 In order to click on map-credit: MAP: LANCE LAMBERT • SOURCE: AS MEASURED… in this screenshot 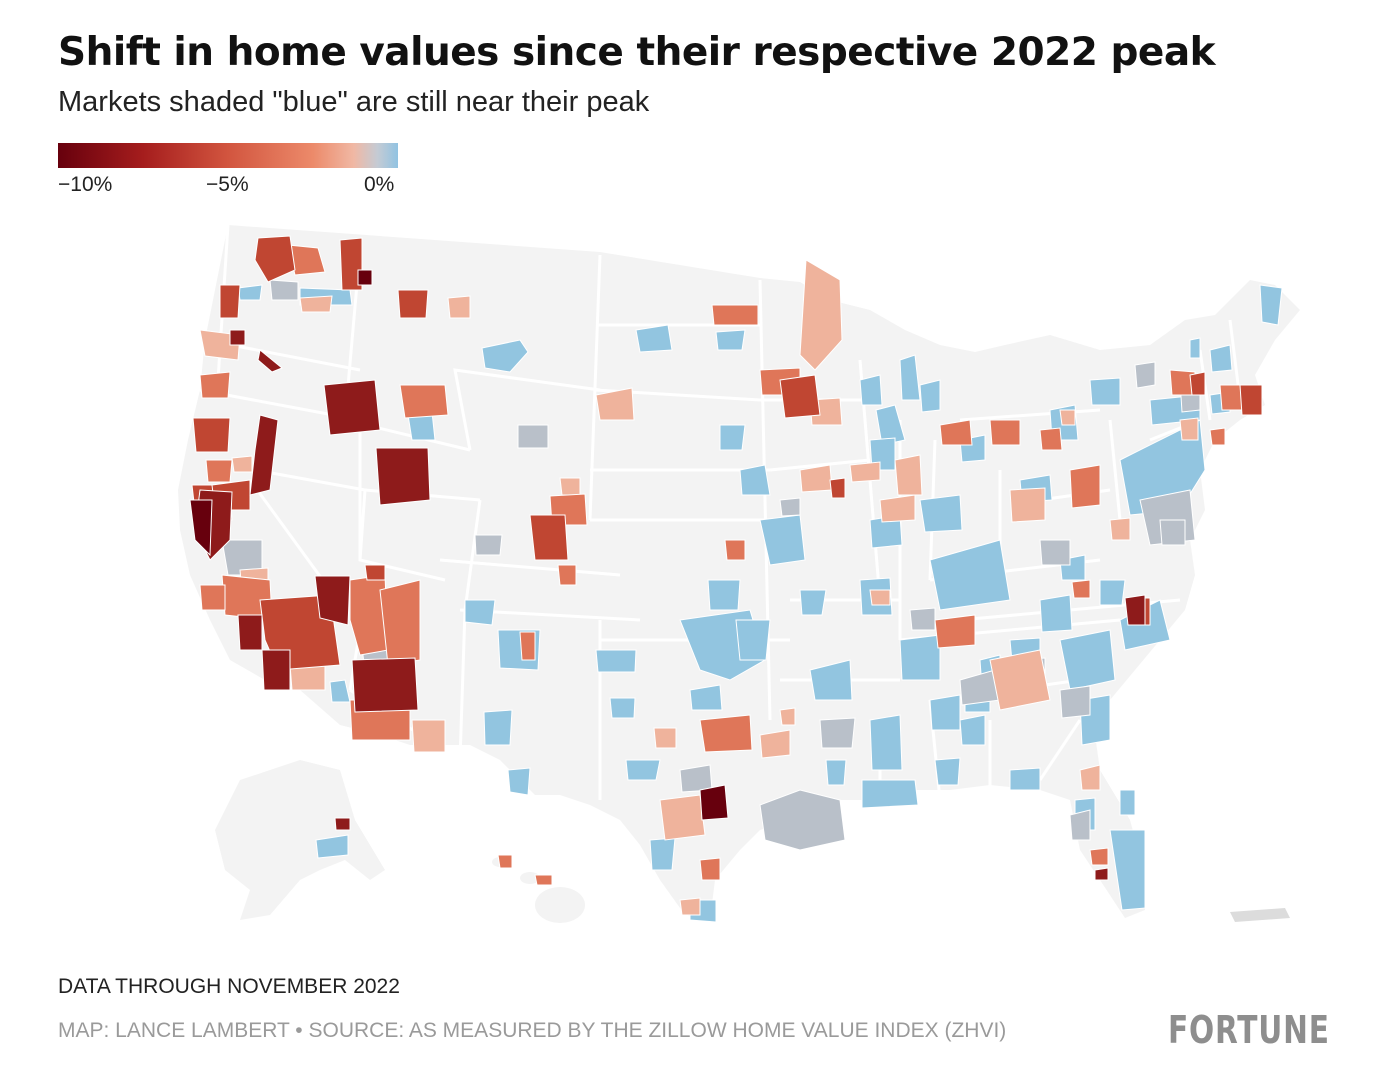, I will do `click(532, 1030)`.